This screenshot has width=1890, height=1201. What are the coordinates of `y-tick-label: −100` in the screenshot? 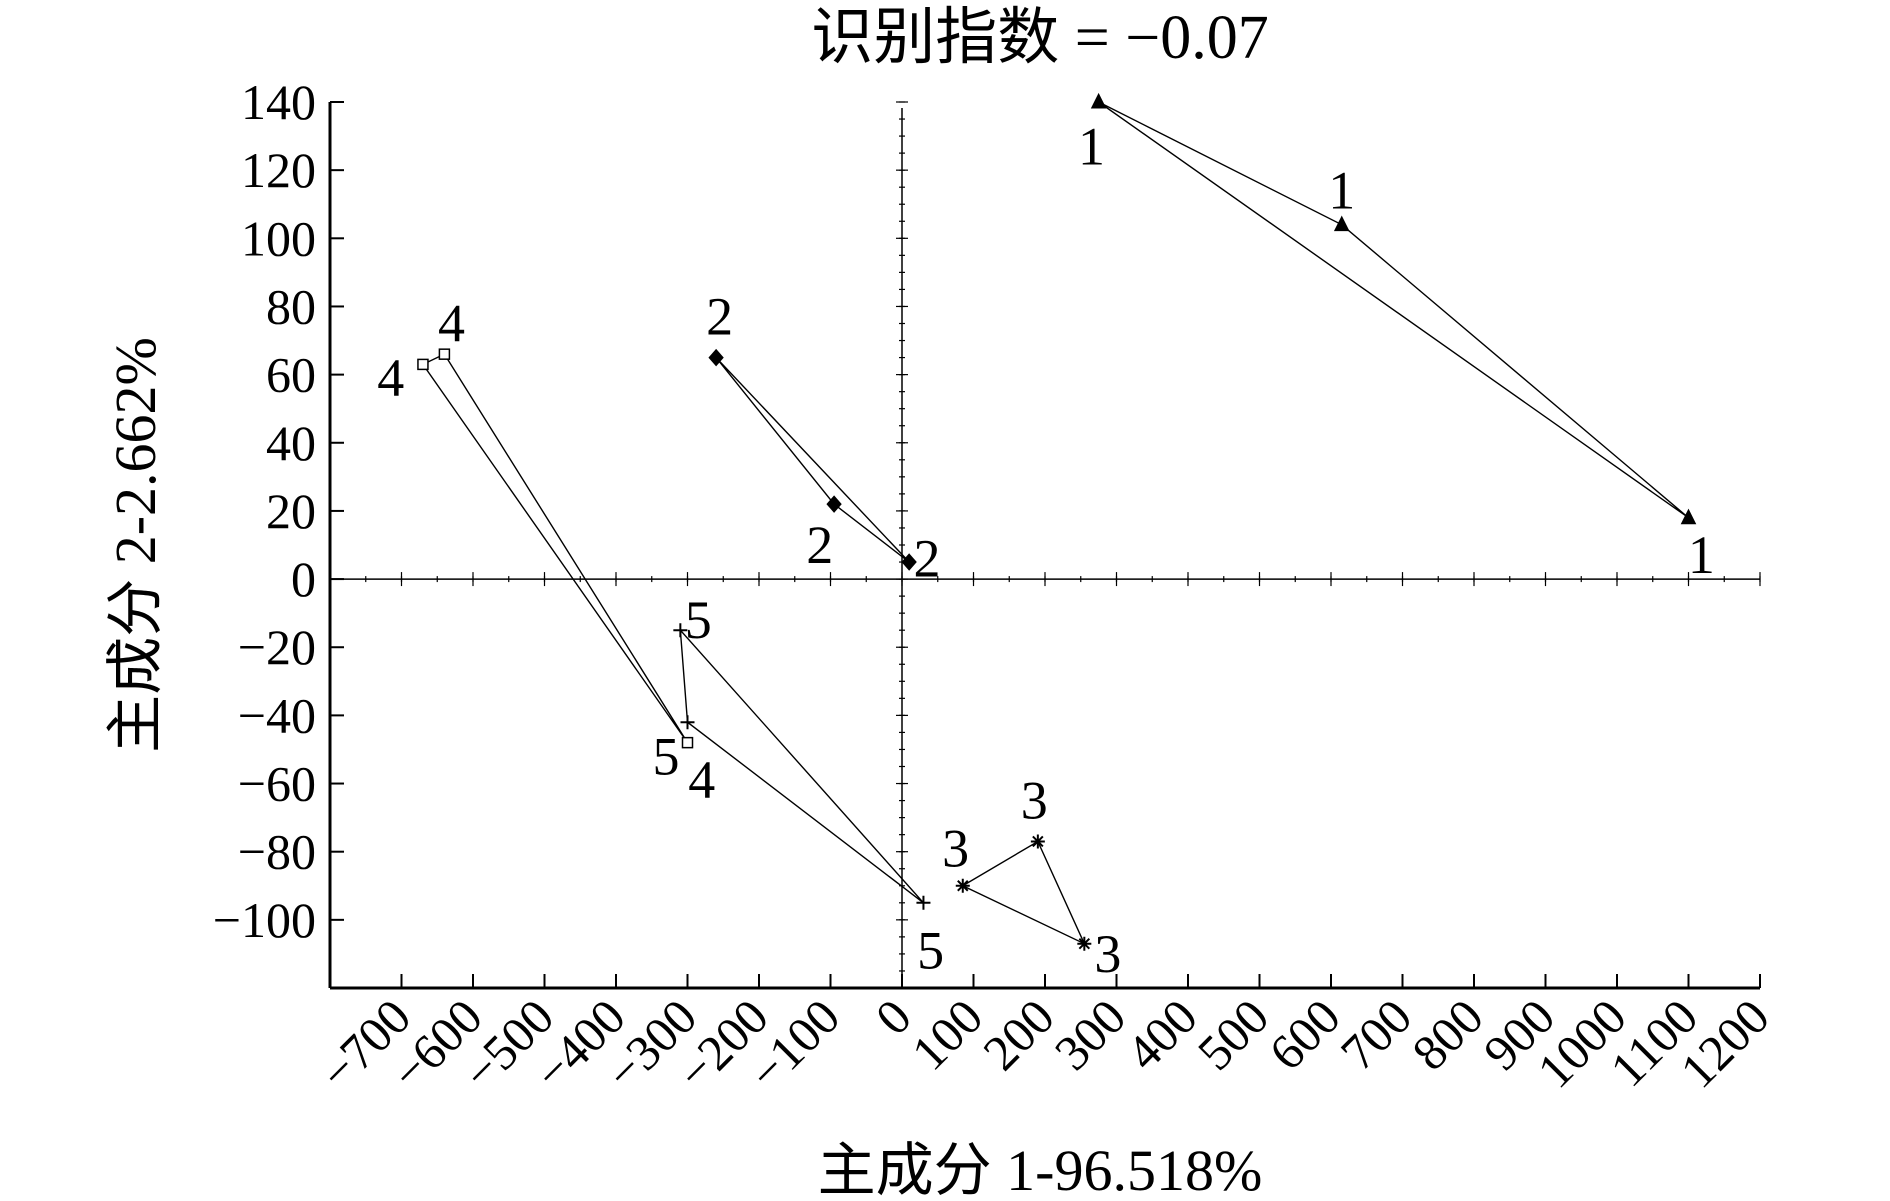 It's located at (264, 920).